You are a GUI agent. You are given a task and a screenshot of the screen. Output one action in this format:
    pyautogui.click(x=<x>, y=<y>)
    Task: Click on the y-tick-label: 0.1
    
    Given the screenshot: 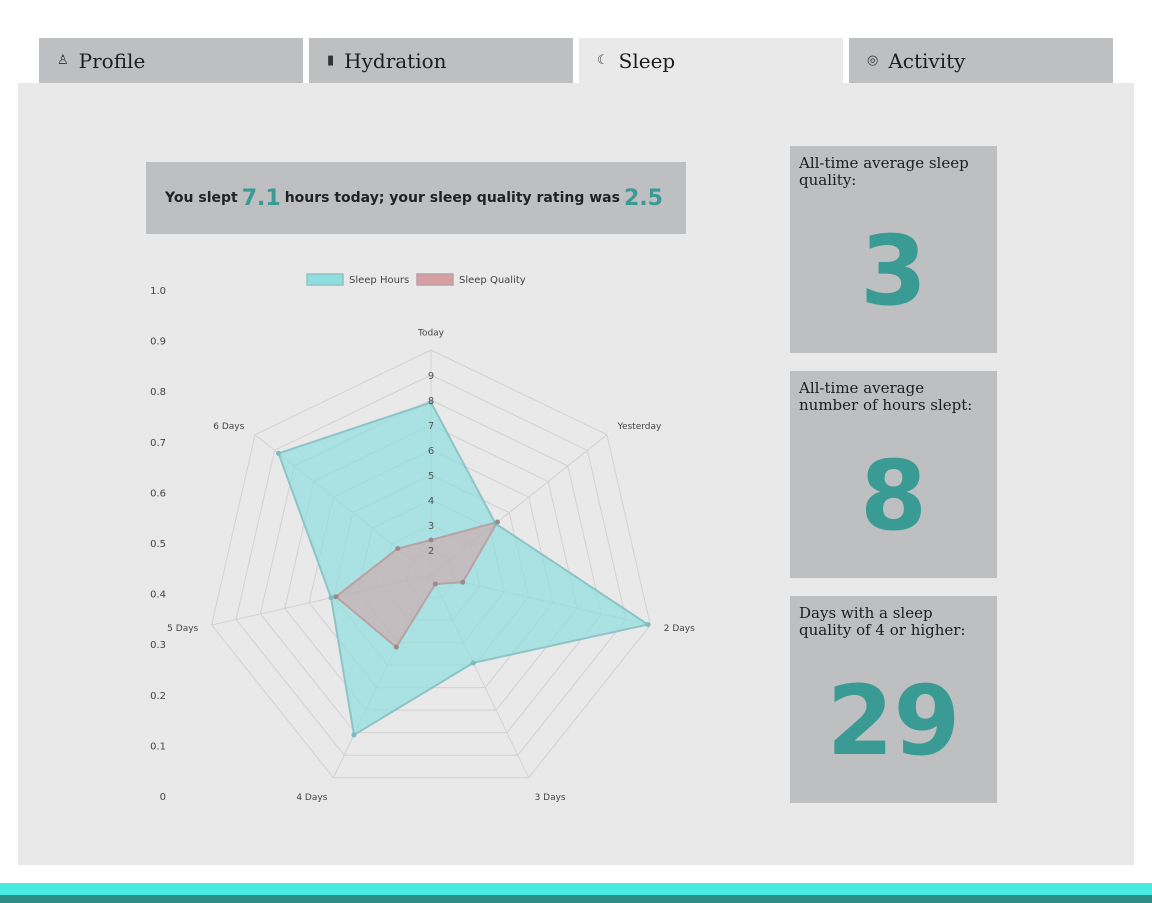 What is the action you would take?
    pyautogui.click(x=158, y=746)
    